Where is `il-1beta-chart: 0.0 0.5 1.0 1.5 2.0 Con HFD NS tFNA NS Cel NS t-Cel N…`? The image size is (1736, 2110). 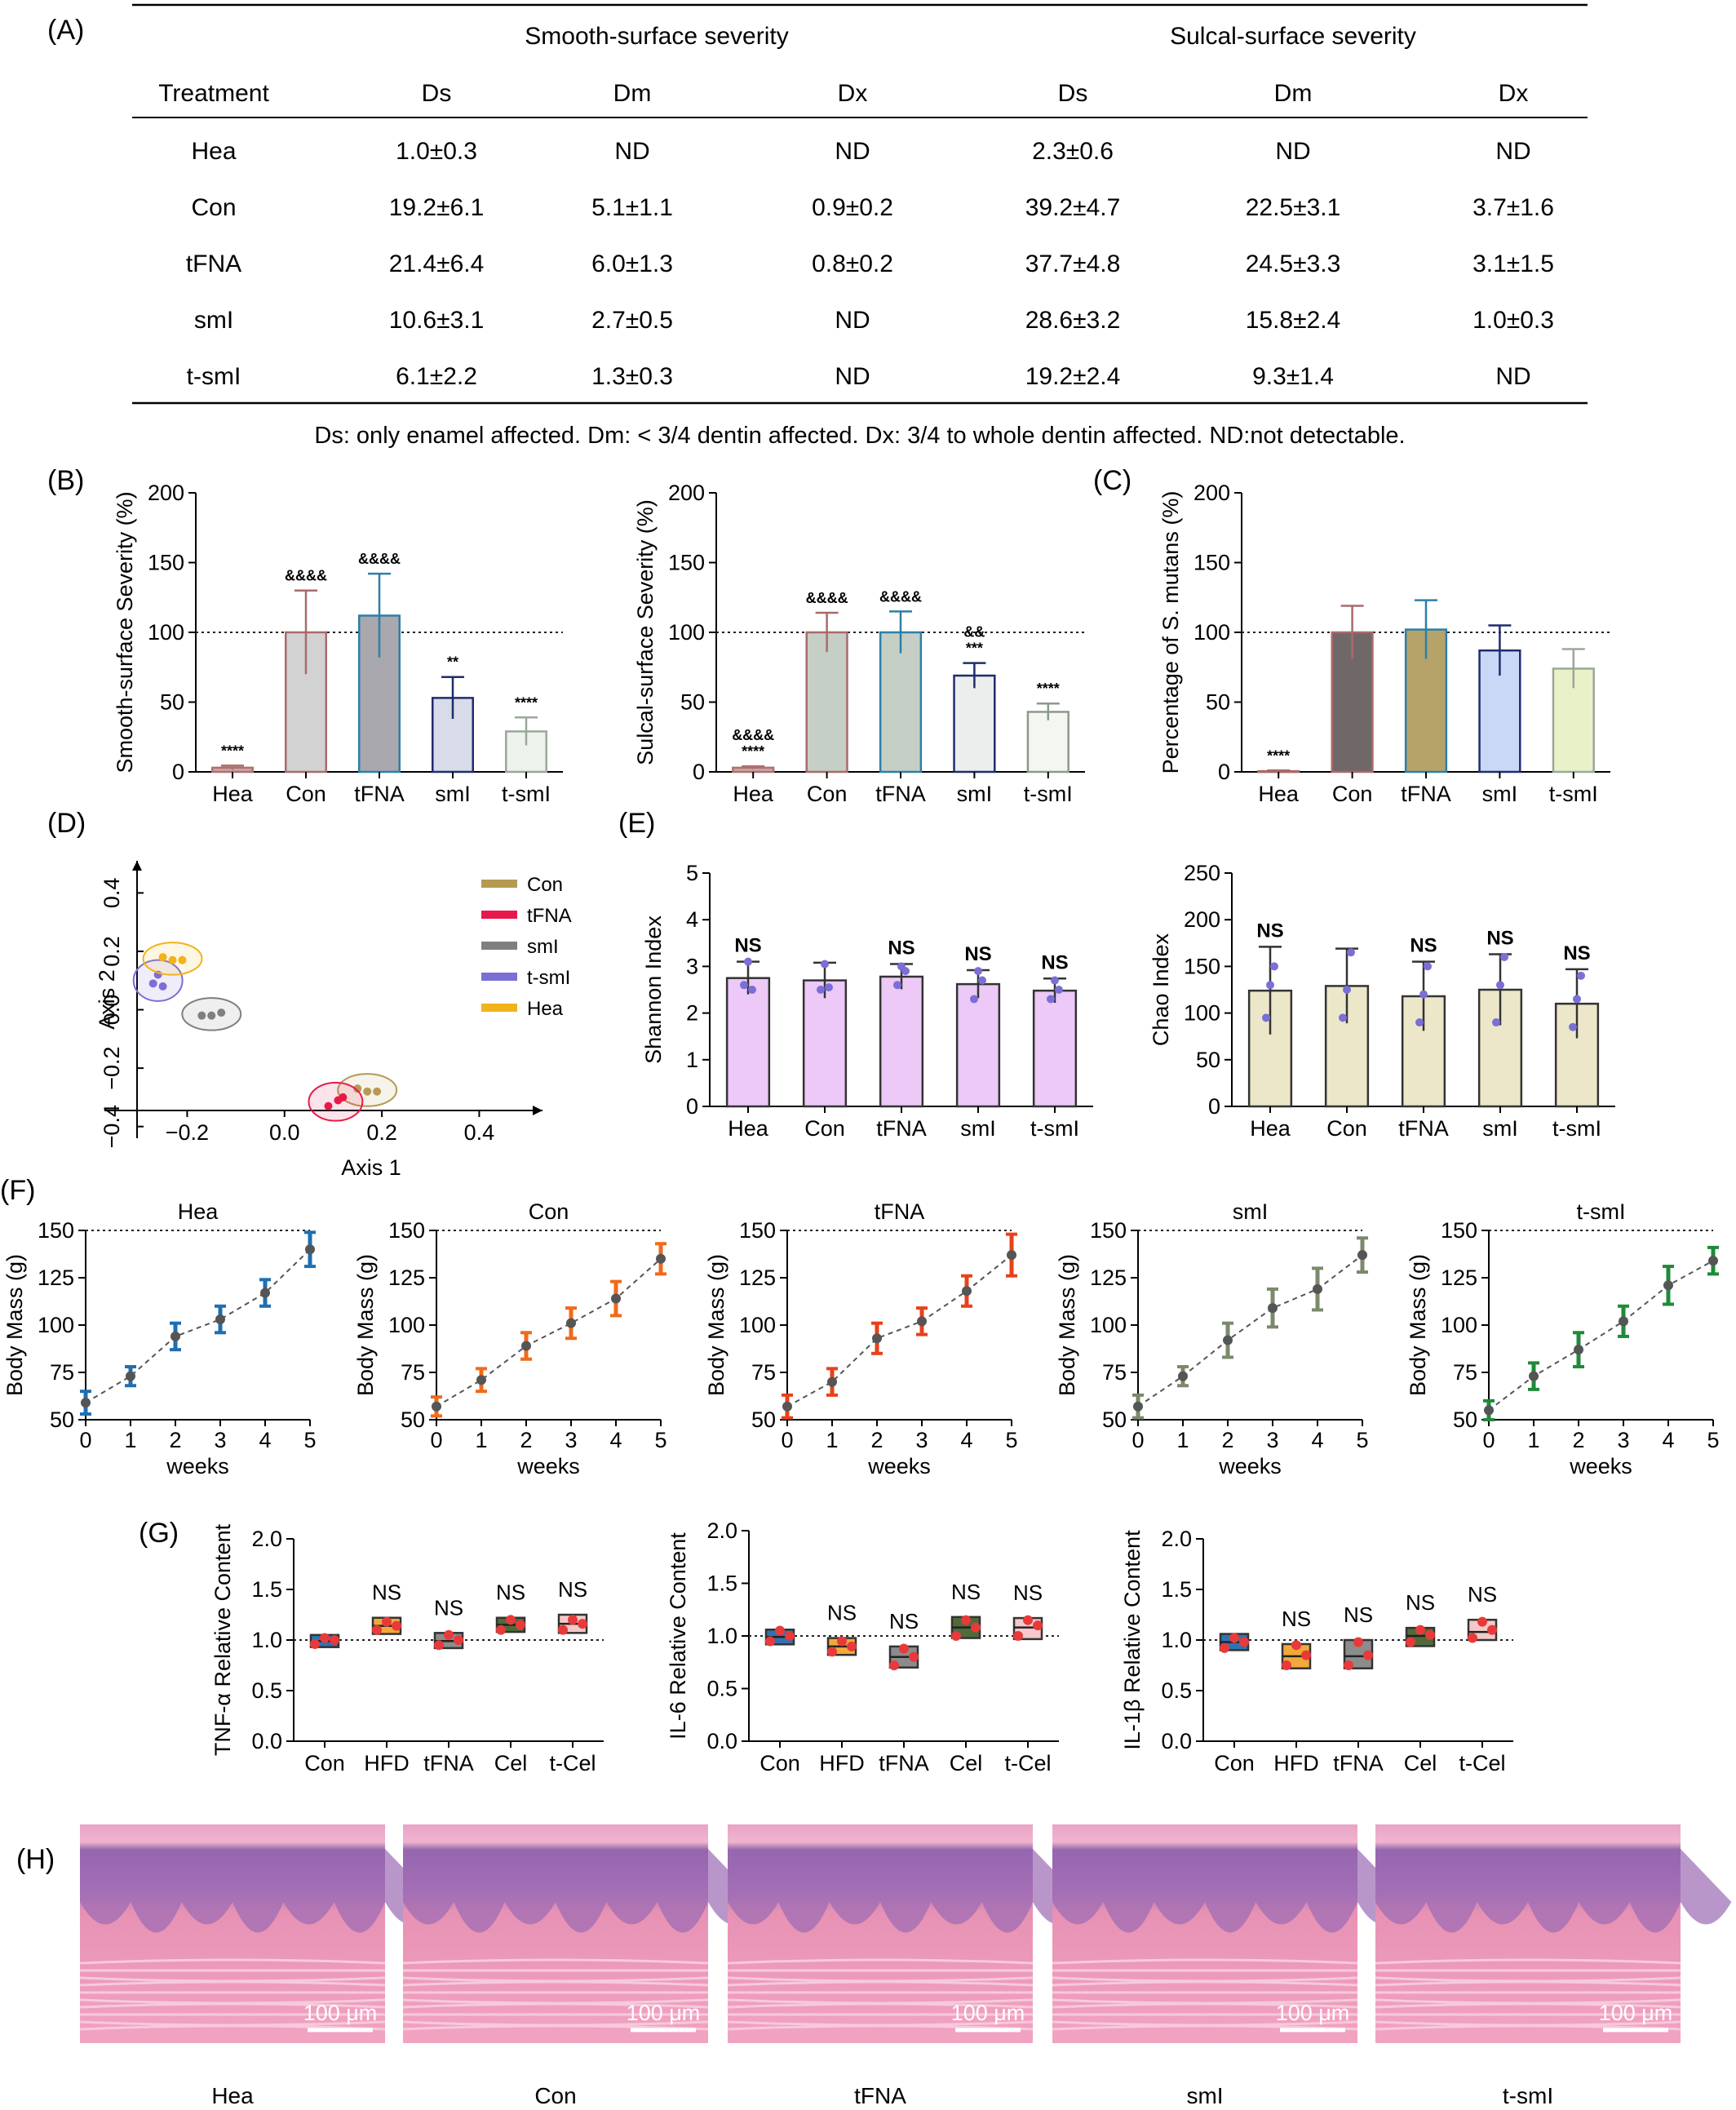
il-1beta-chart: 0.0 0.5 1.0 1.5 2.0 Con HFD NS tFNA NS Cel NS t-Cel N… is located at coordinates (1316, 1651).